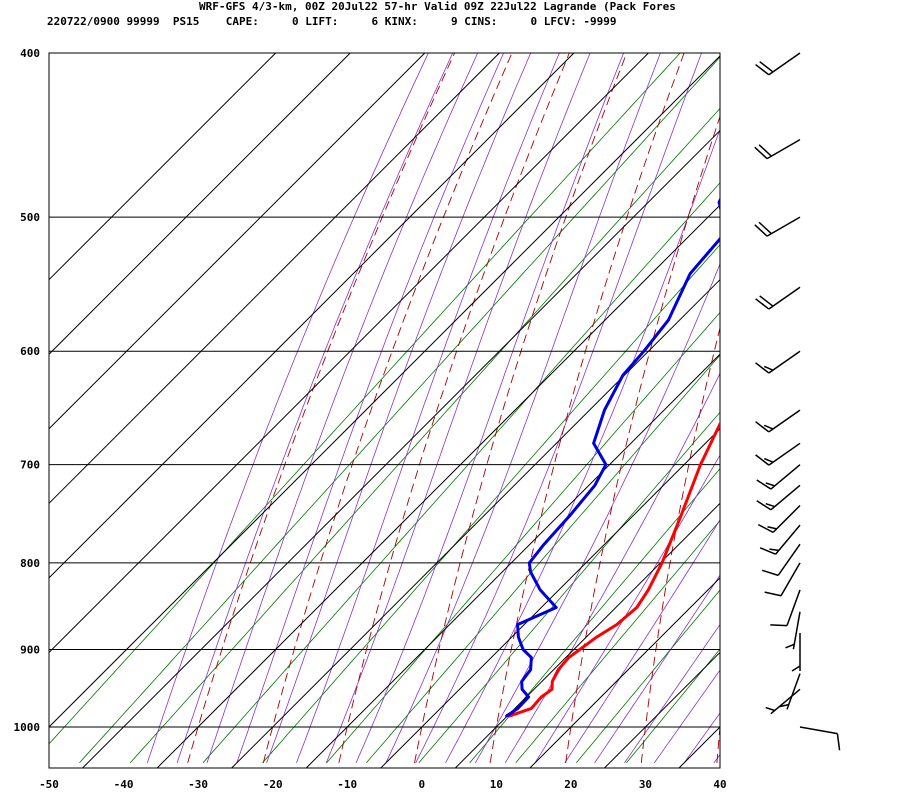 The width and height of the screenshot is (900, 800). What do you see at coordinates (719, 784) in the screenshot?
I see `temperature-tick-label: 40` at bounding box center [719, 784].